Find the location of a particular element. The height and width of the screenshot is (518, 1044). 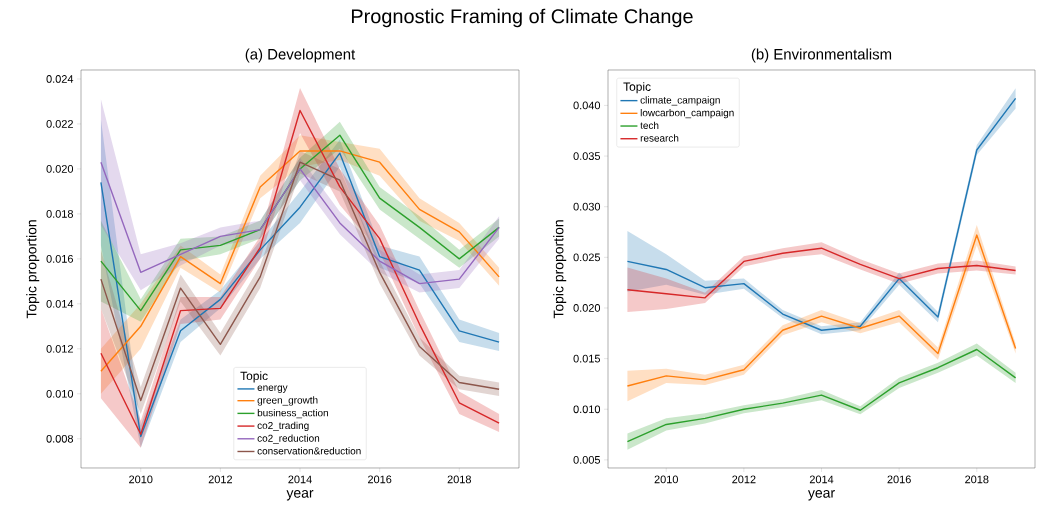

y-tick-label: 0.024 is located at coordinates (60, 79).